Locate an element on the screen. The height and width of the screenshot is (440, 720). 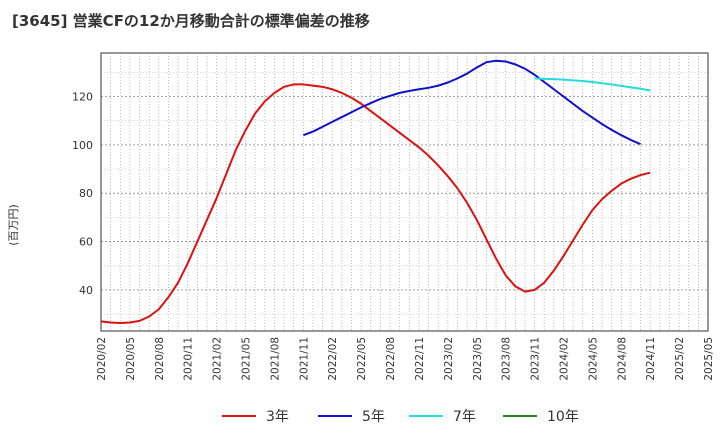
legend-item: 10年 is located at coordinates (541, 416).